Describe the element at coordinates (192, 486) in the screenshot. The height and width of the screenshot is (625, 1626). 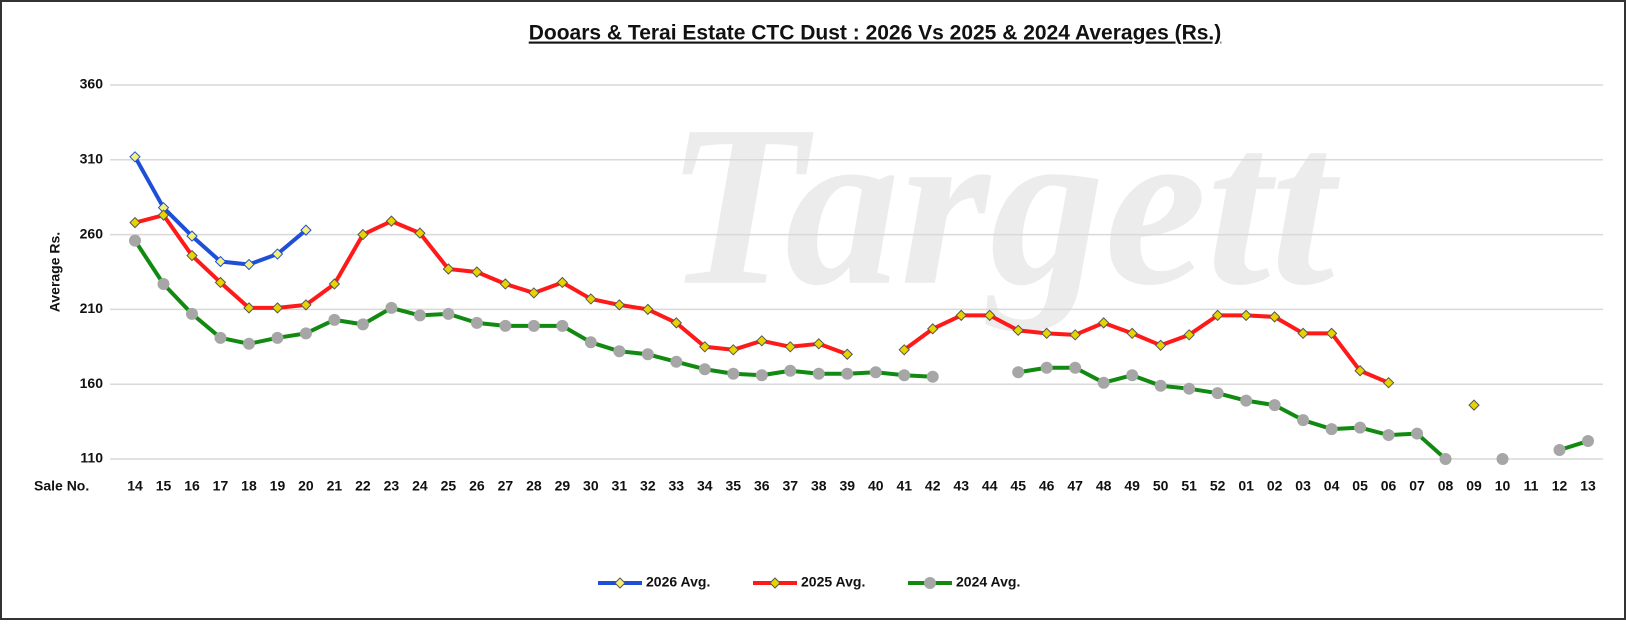
I see `x-tick-label: 16` at that location.